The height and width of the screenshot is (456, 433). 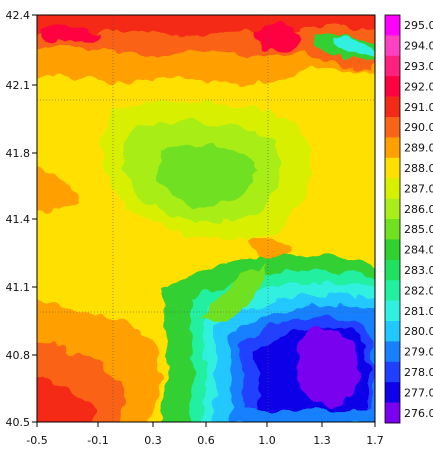 I want to click on y-axis-labels: 42.4 42.1 41.8 41.4 41.1 40.8 40.5, so click(x=18, y=219).